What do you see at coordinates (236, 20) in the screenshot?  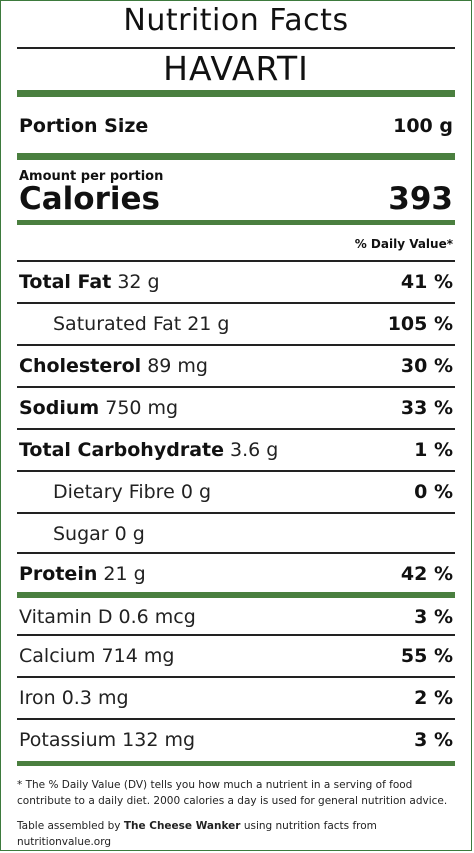 I see `label-title: Nutrition Facts` at bounding box center [236, 20].